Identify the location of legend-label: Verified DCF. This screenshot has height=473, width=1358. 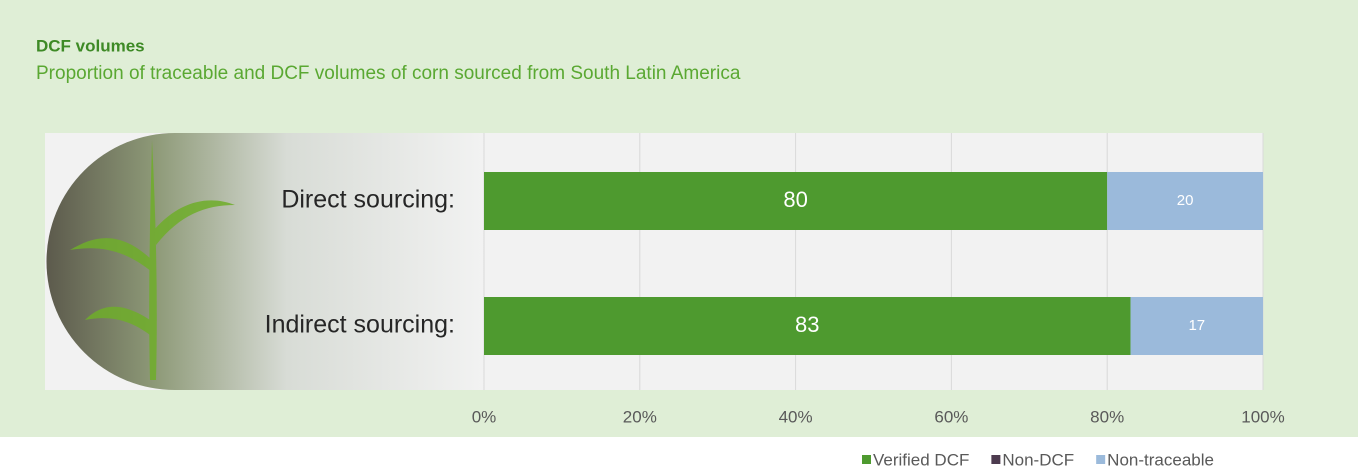
(921, 459).